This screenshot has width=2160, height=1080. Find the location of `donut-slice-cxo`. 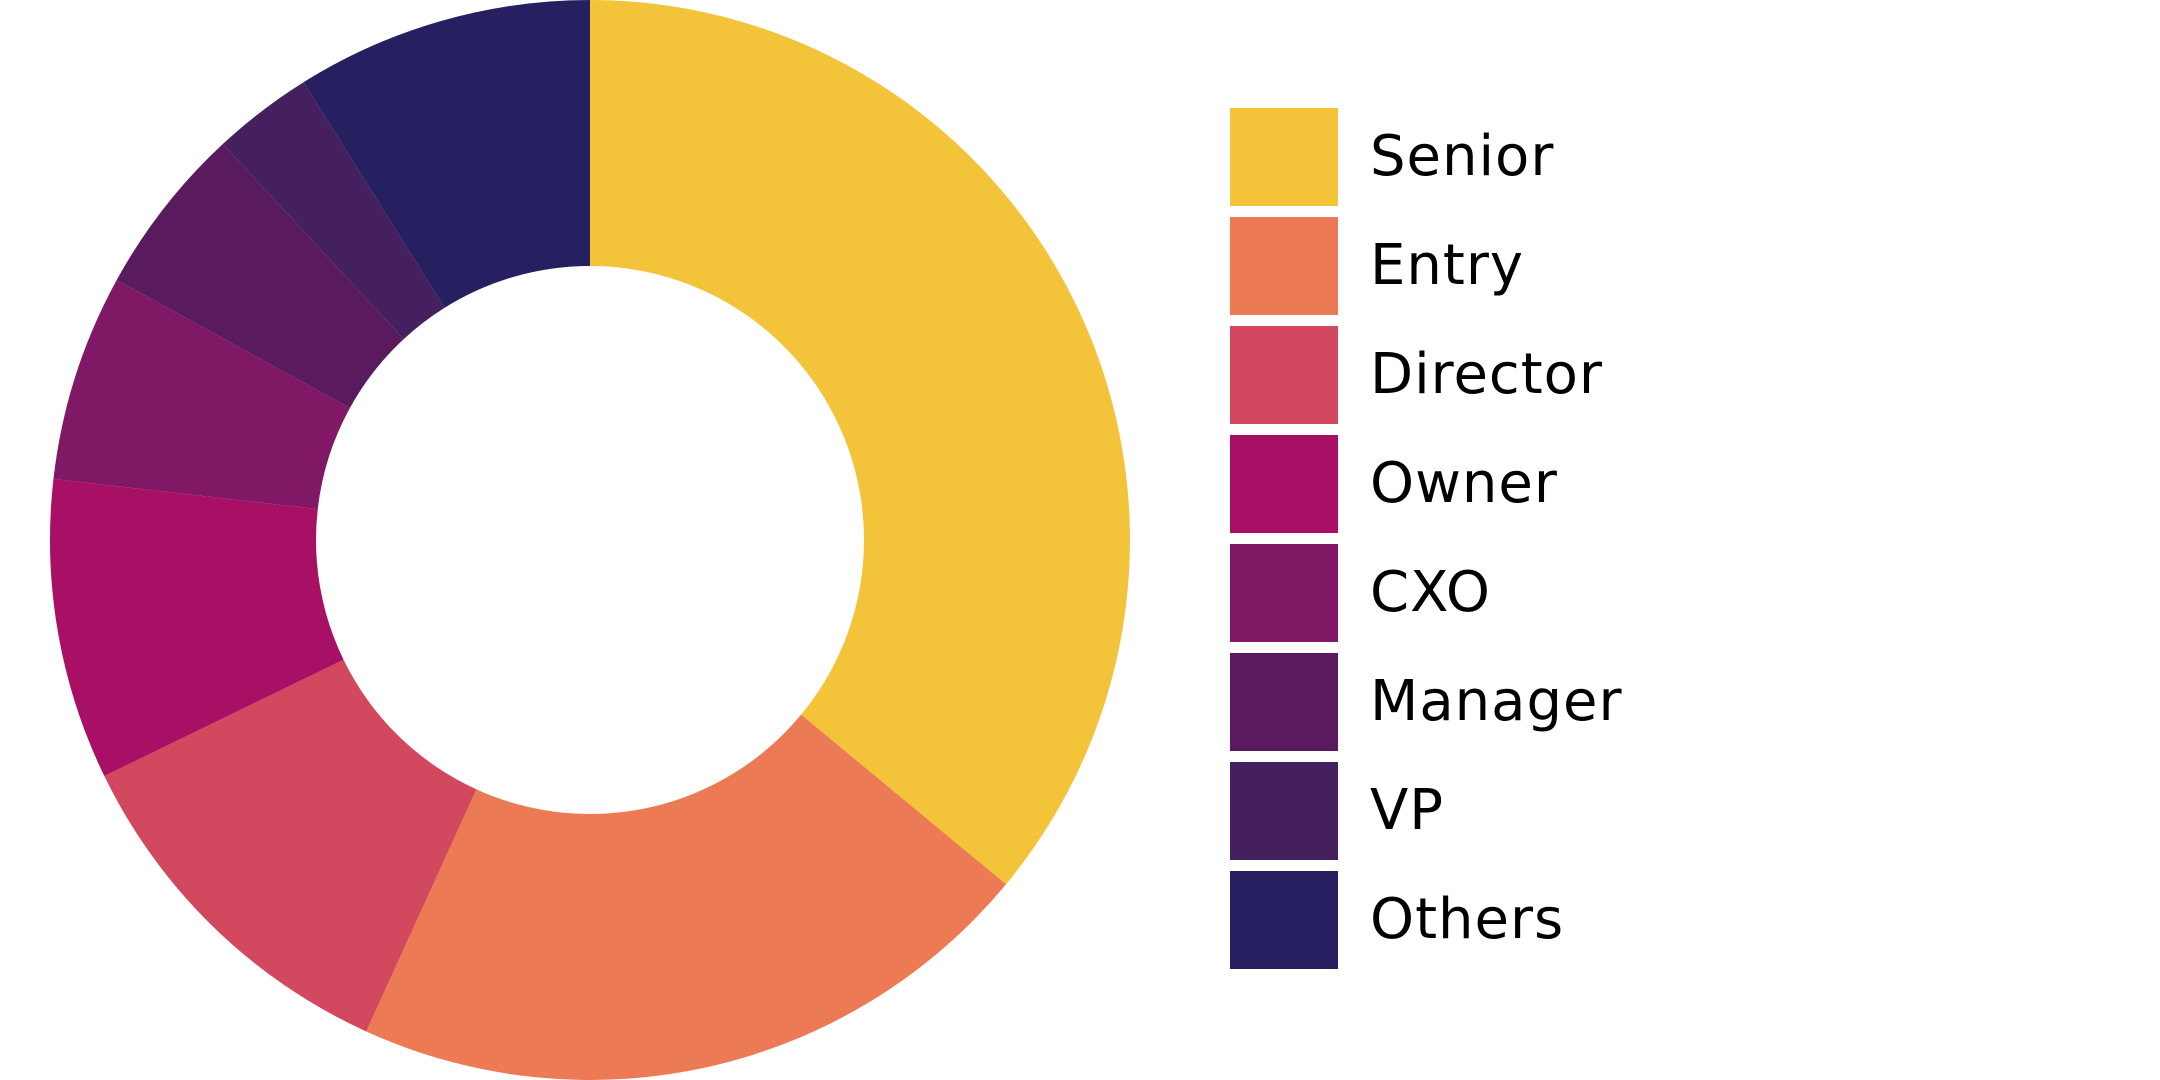

donut-slice-cxo is located at coordinates (201, 394).